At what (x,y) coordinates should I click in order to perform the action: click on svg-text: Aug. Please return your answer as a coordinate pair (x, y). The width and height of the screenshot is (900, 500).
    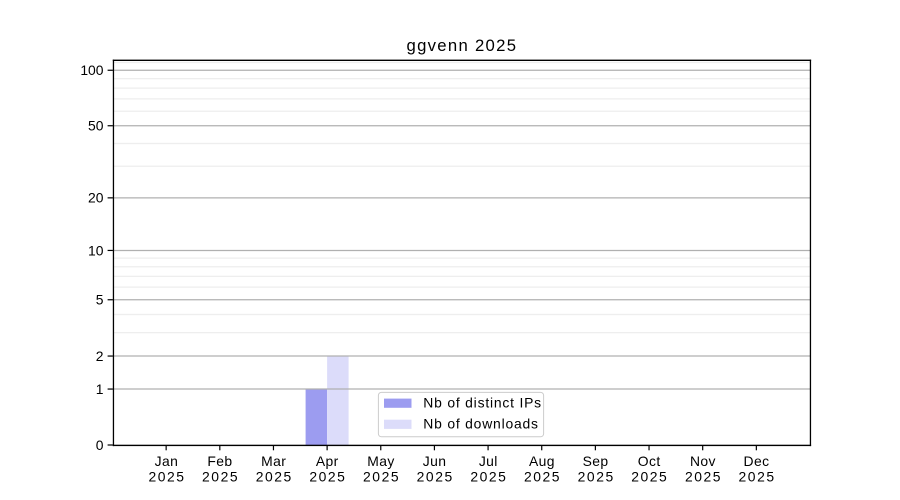
    Looking at the image, I should click on (542, 461).